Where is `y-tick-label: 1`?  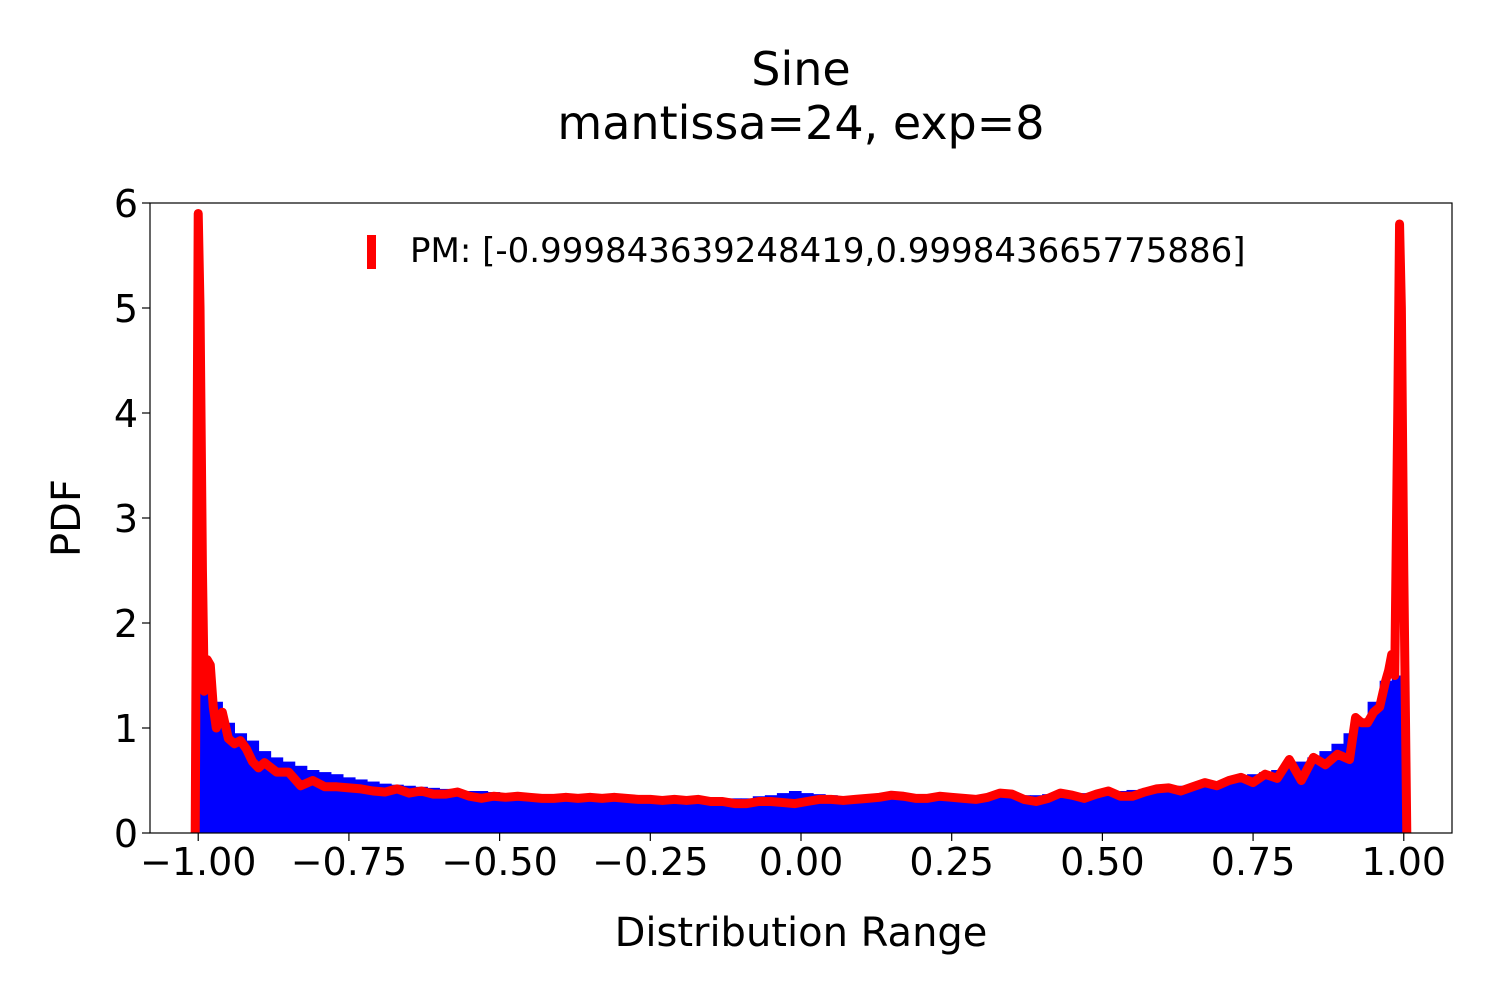
y-tick-label: 1 is located at coordinates (126, 729).